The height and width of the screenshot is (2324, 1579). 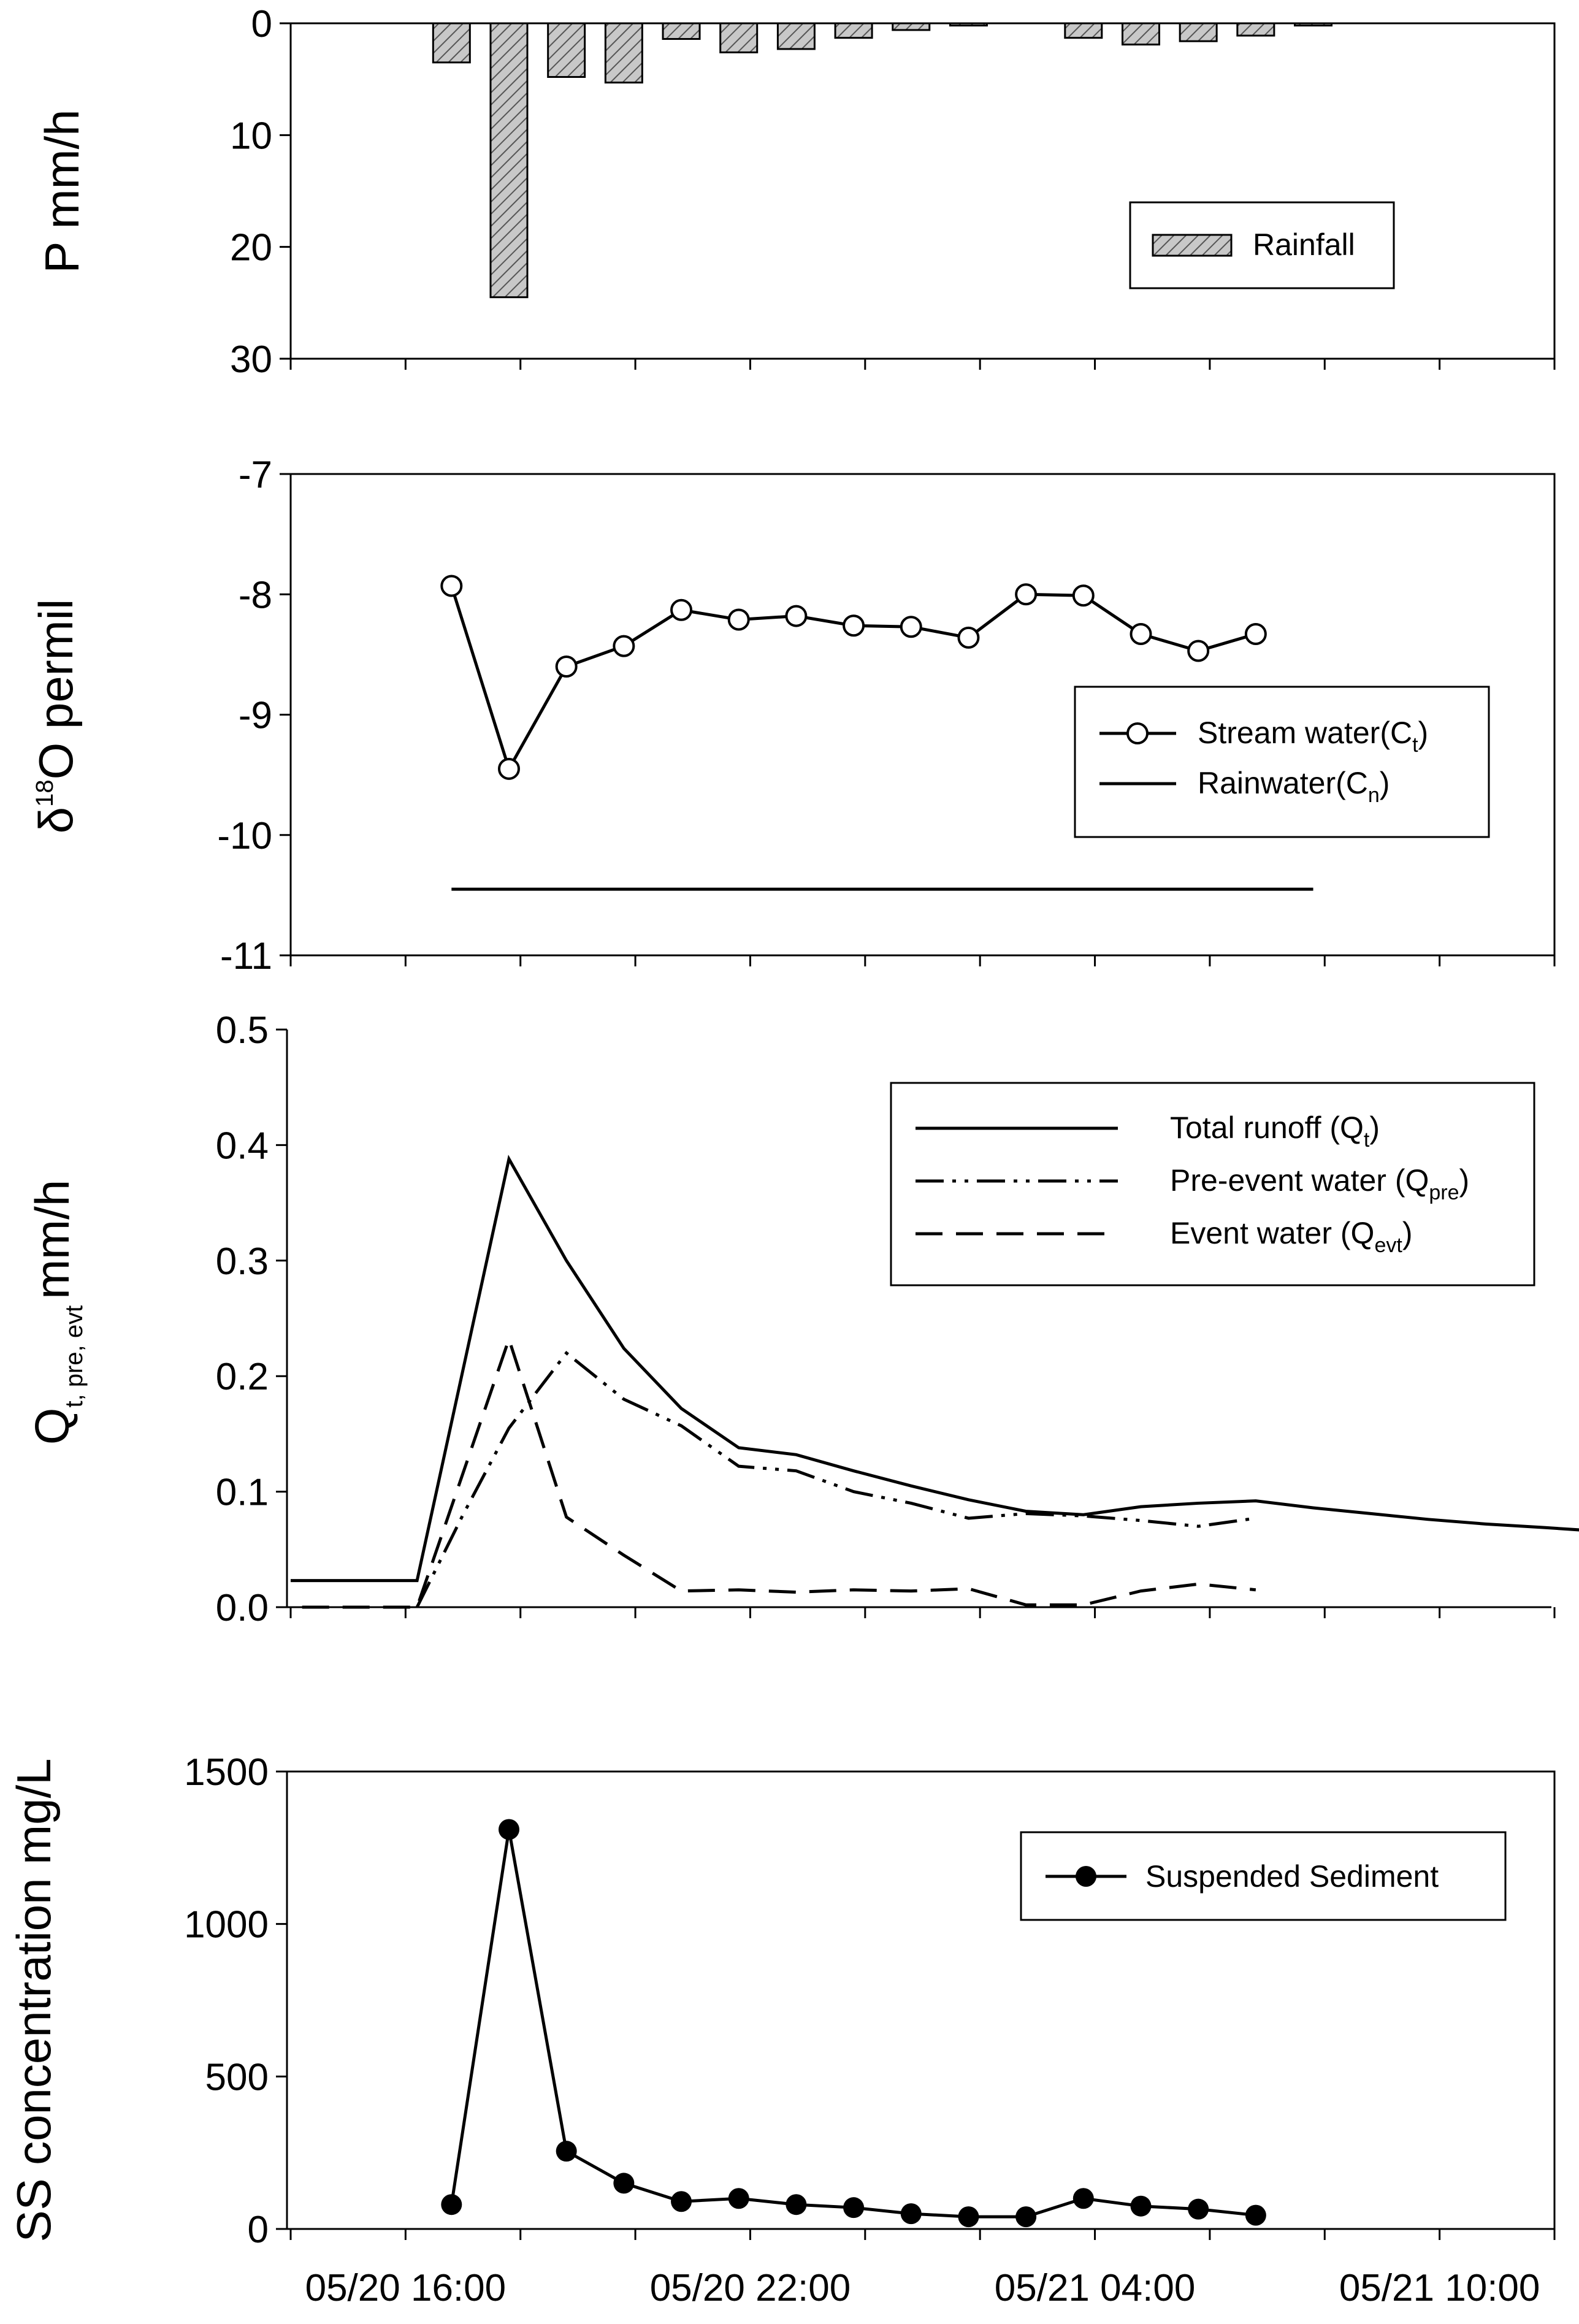 I want to click on y-axis-title: δ18O permil, so click(x=56, y=716).